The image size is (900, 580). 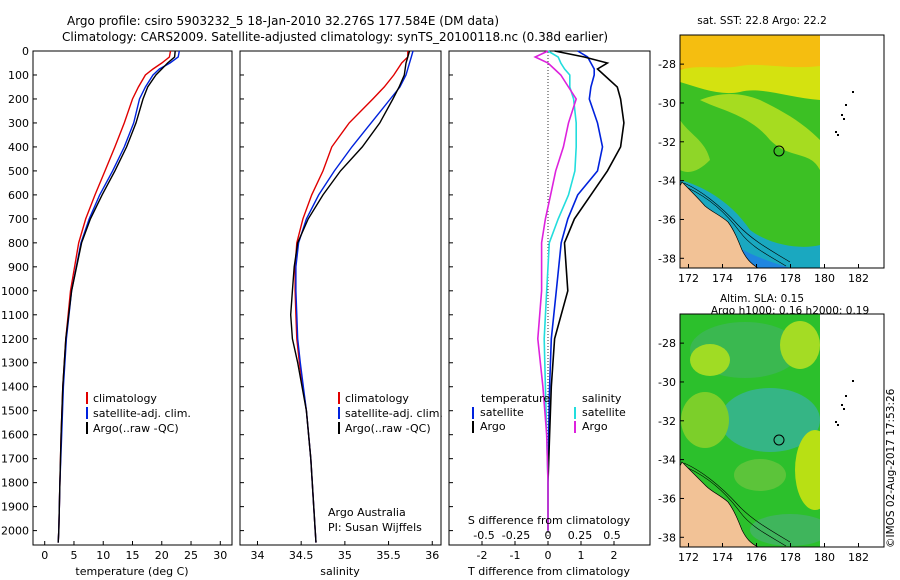 I want to click on difference-t-tick-label: -1, so click(x=515, y=555).